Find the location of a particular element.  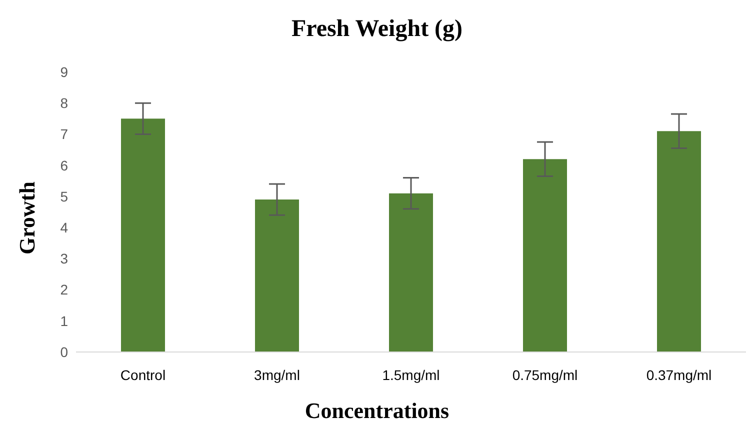

x-axis-title: Concentrations is located at coordinates (377, 411).